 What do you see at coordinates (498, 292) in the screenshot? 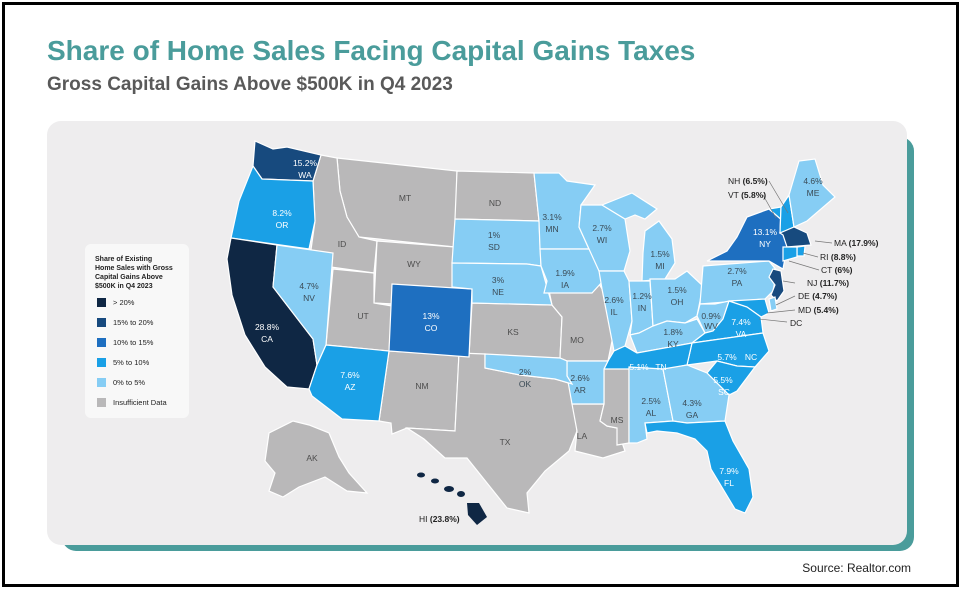
I see `abbr-ne: NE` at bounding box center [498, 292].